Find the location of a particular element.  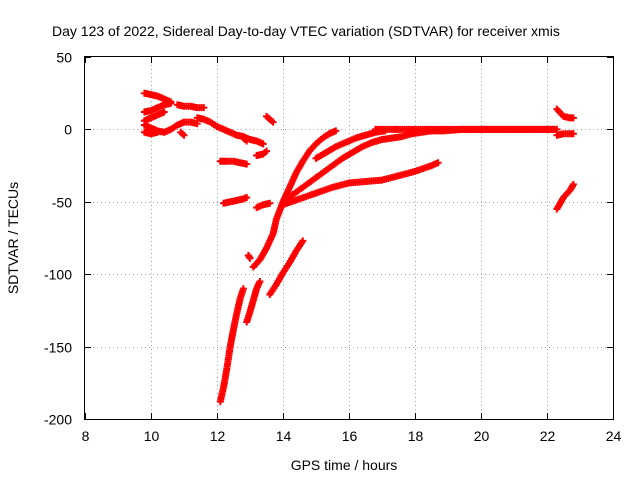

y-tick-label: -150 is located at coordinates (58, 348).